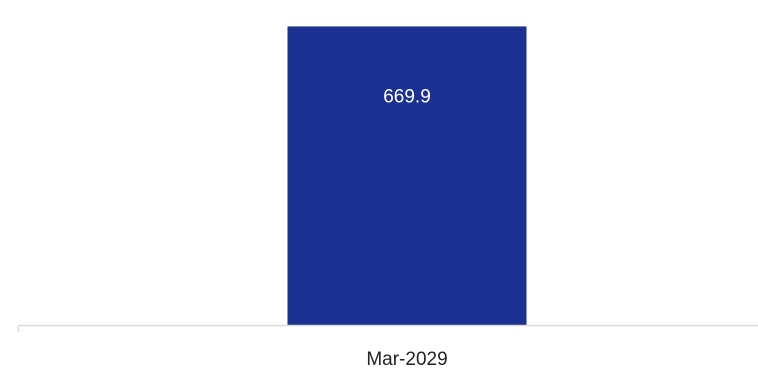 This screenshot has width=758, height=371. I want to click on bar-label-group: 669.9, so click(407, 96).